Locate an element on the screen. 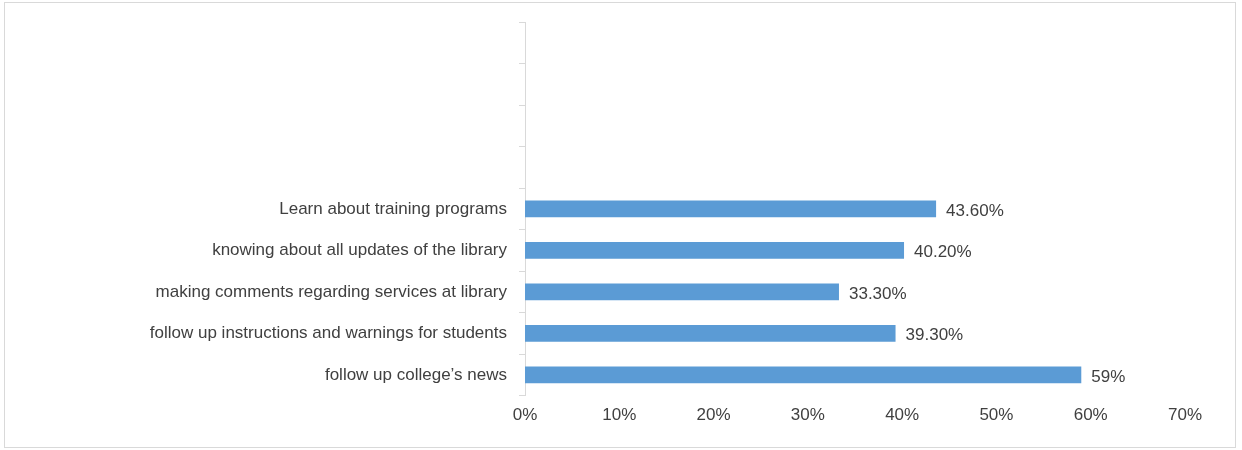  x-tick-label: 20% is located at coordinates (713, 415).